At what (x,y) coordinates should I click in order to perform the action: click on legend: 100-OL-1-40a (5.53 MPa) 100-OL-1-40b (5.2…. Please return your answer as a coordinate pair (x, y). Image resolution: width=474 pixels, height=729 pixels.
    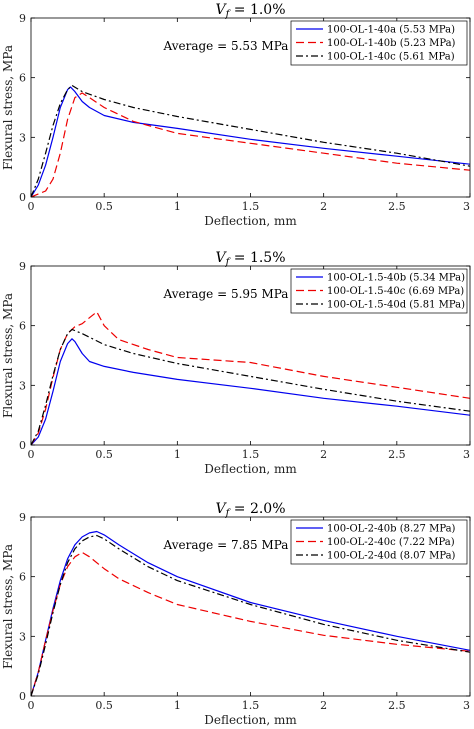
    Looking at the image, I should click on (379, 43).